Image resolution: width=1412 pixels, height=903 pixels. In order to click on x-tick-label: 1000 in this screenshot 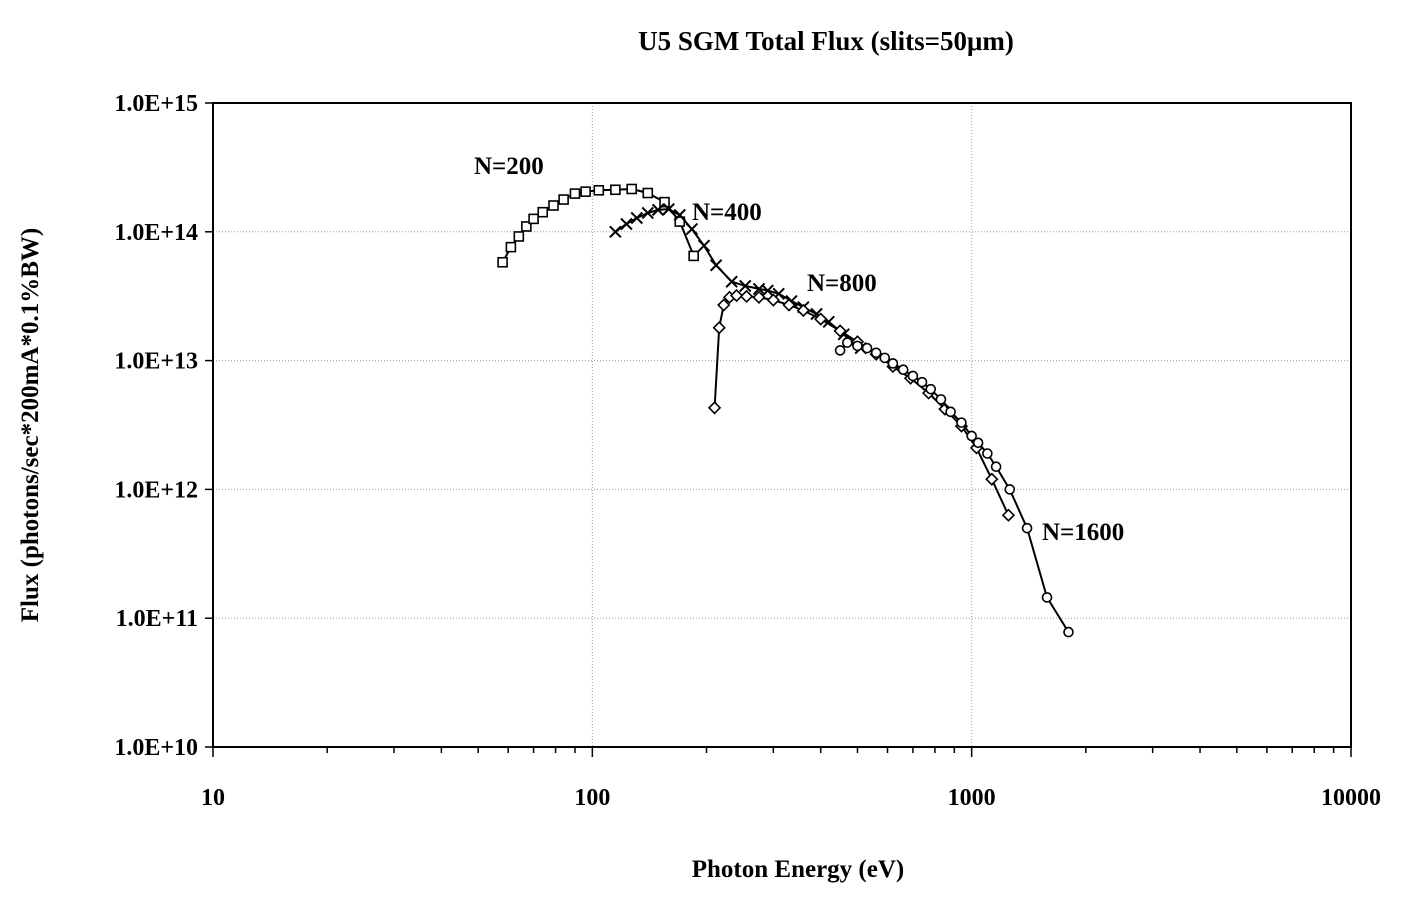, I will do `click(972, 798)`.